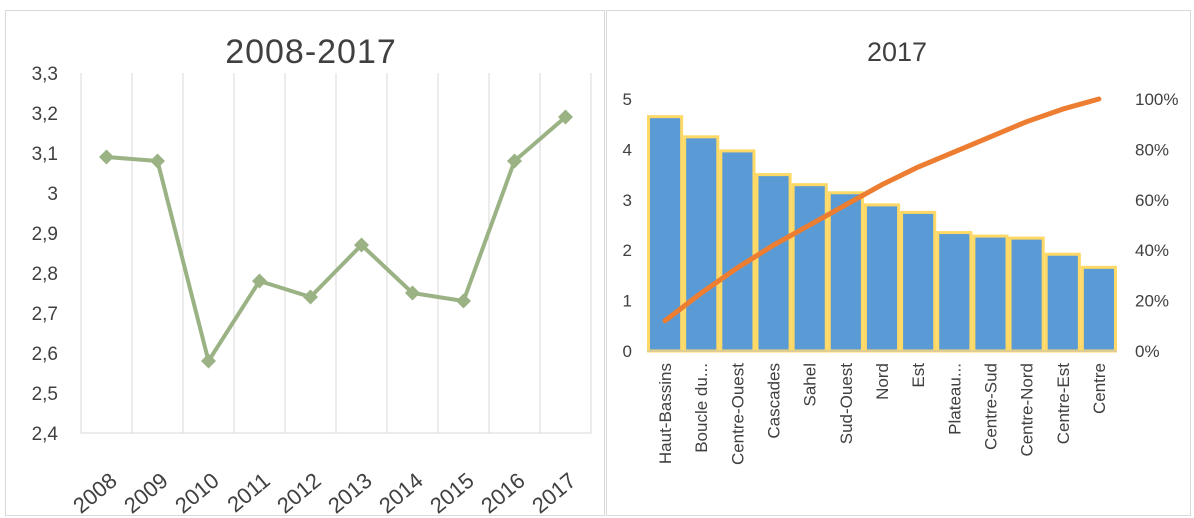 The width and height of the screenshot is (1194, 518). Describe the element at coordinates (1156, 225) in the screenshot. I see `y2-axis-ticks: 0% 20% 40% 60% 80% 100%` at that location.